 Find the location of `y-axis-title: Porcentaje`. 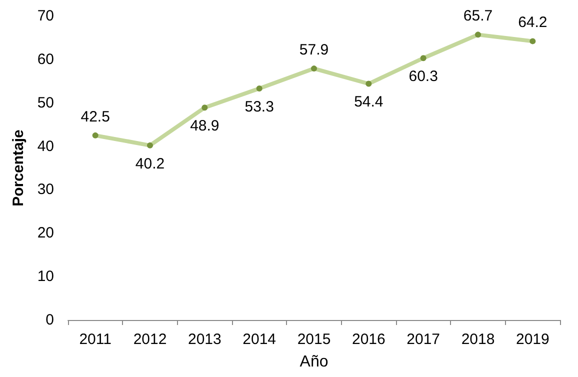

y-axis-title: Porcentaje is located at coordinates (18, 168).